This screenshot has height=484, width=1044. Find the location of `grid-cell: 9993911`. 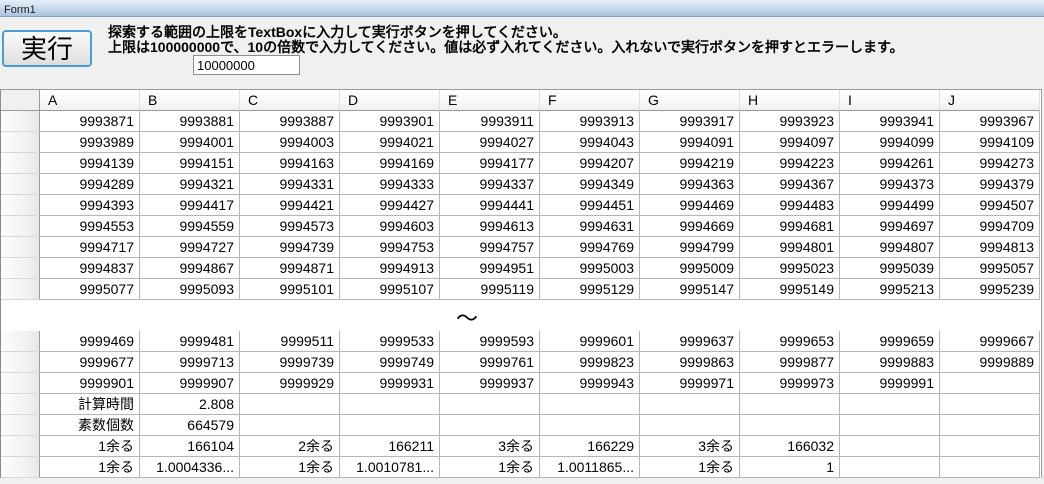

grid-cell: 9993911 is located at coordinates (490, 121).